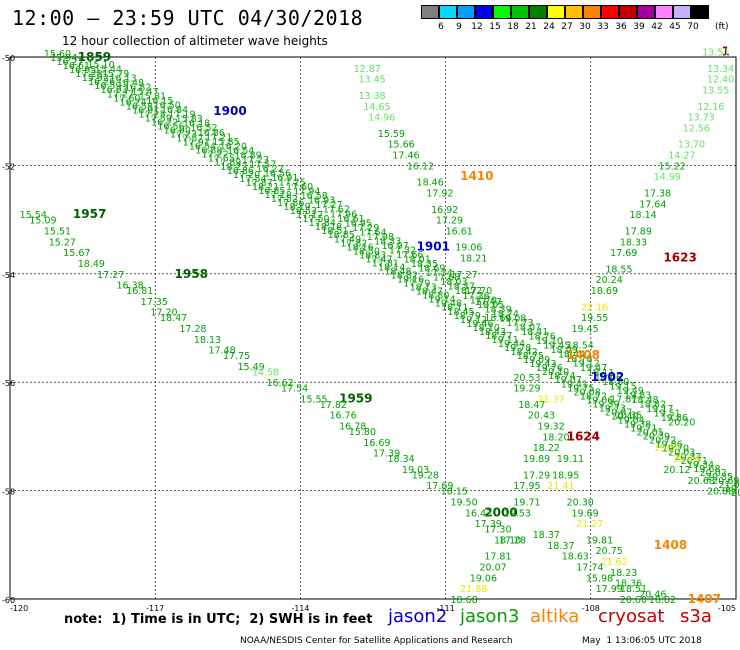 The height and width of the screenshot is (650, 740). What do you see at coordinates (536, 459) in the screenshot?
I see `swh-reading: 19.89` at bounding box center [536, 459].